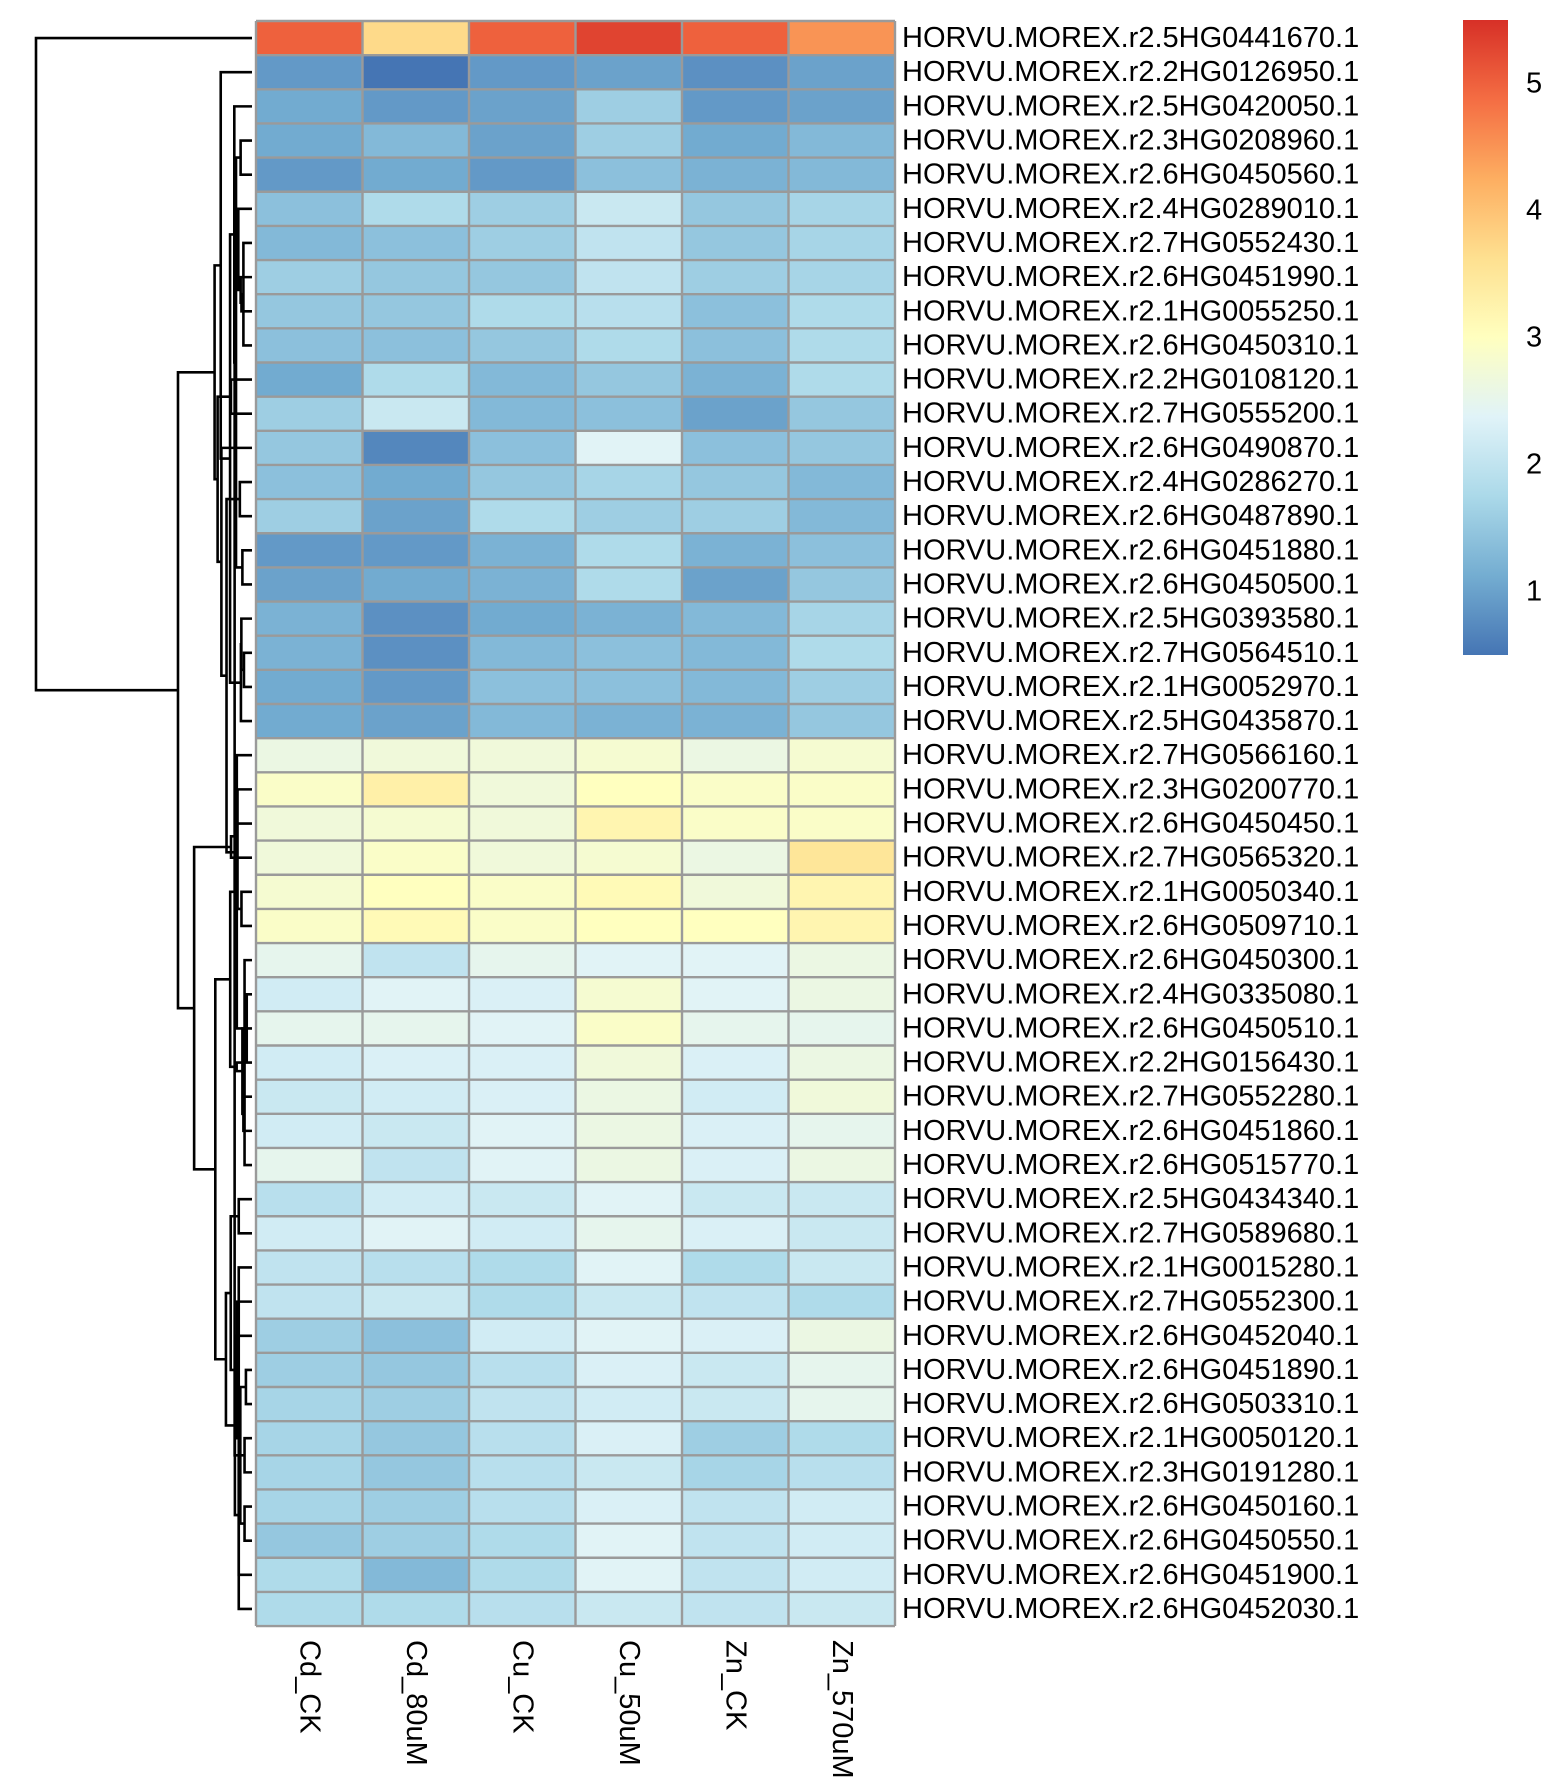  I want to click on row-label: HORVU.MOREX.r2.4HG0289010.1, so click(1130, 209).